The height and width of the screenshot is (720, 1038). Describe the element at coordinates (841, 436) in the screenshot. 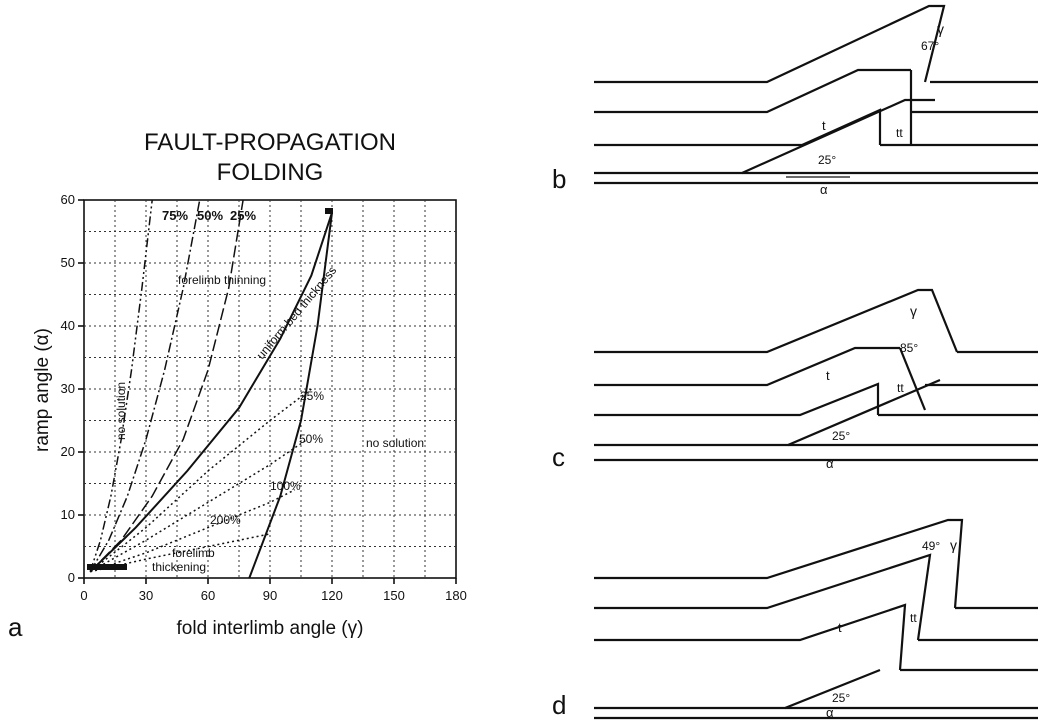

I see `panel-c-ramp-angle: 25°` at that location.